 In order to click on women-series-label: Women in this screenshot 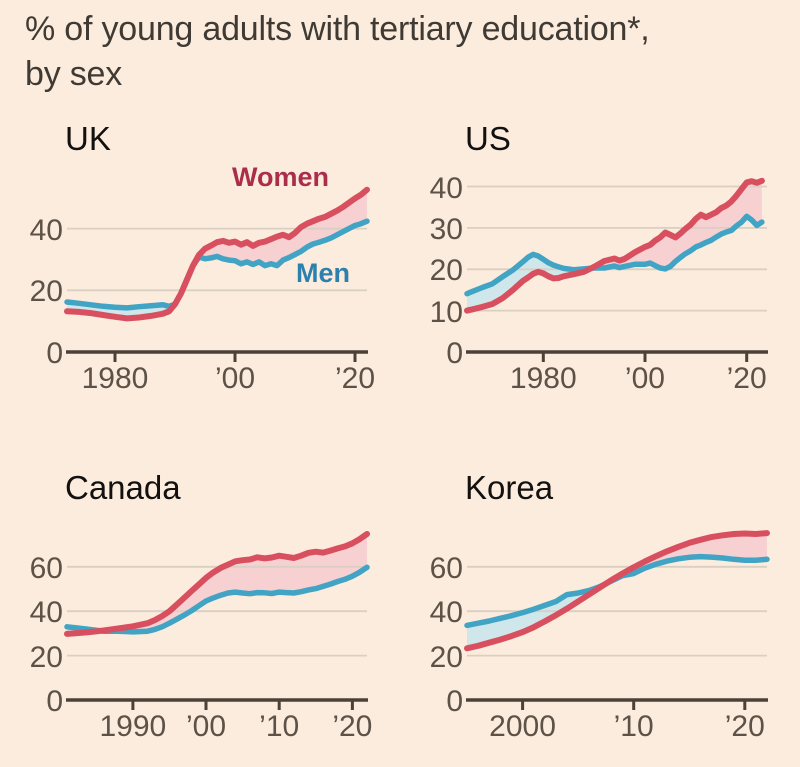, I will do `click(281, 177)`.